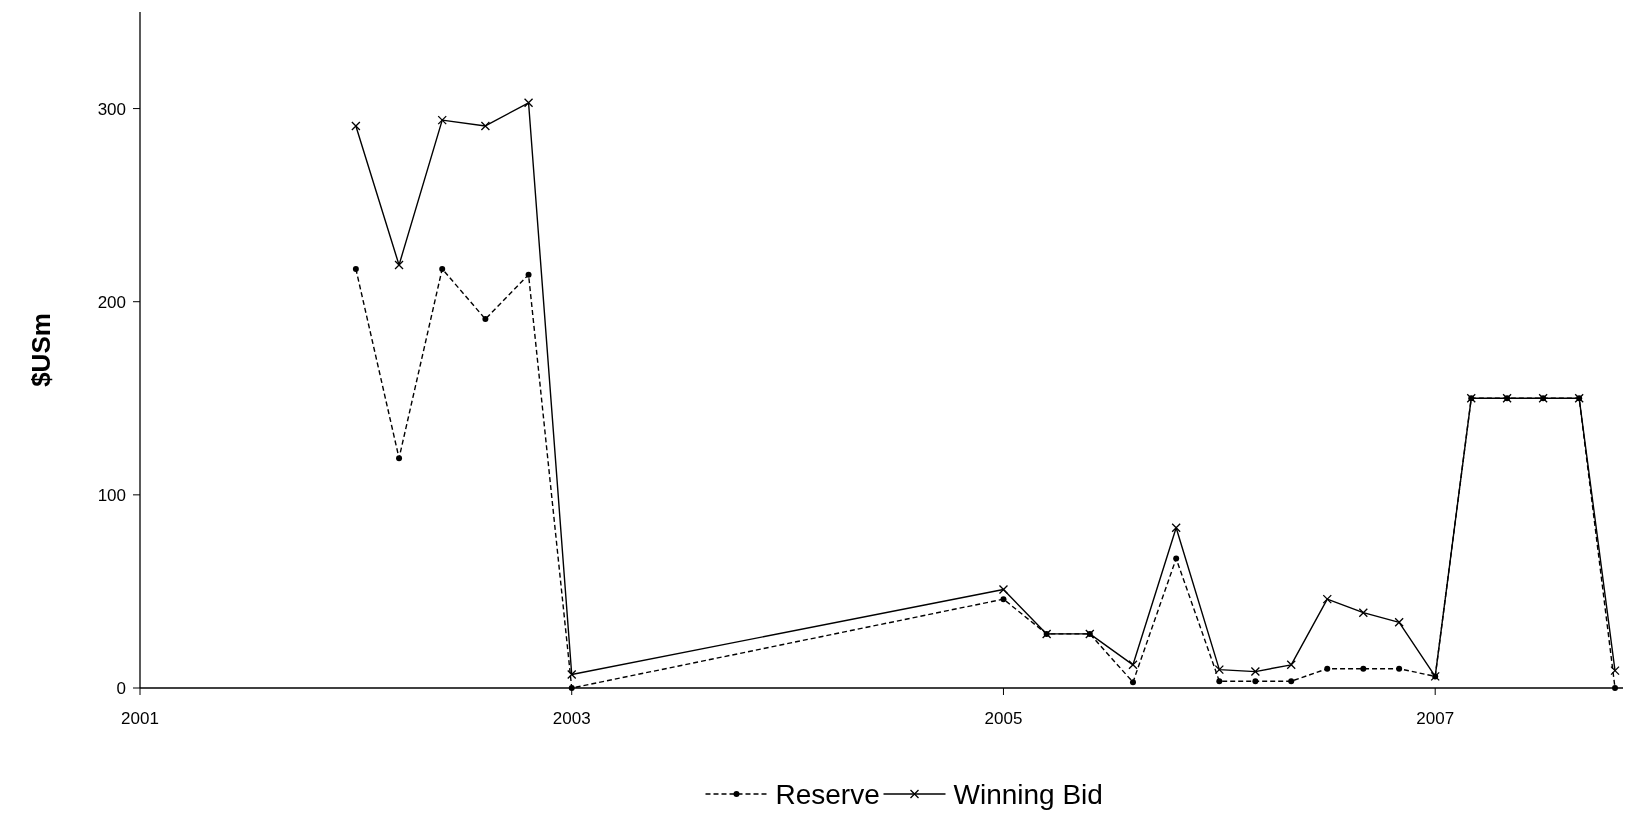  I want to click on y-tick-label: 300, so click(111, 109).